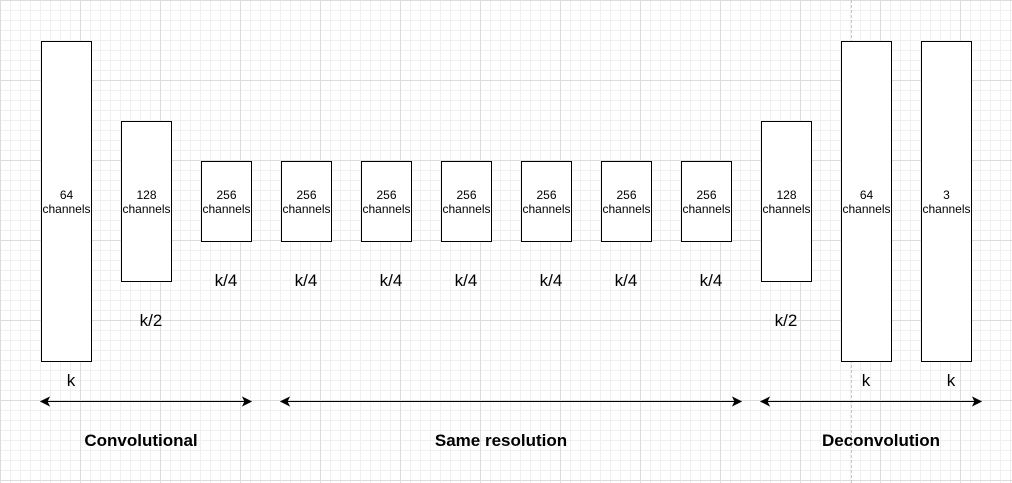  Describe the element at coordinates (946, 194) in the screenshot. I see `layer-channels: 3` at that location.